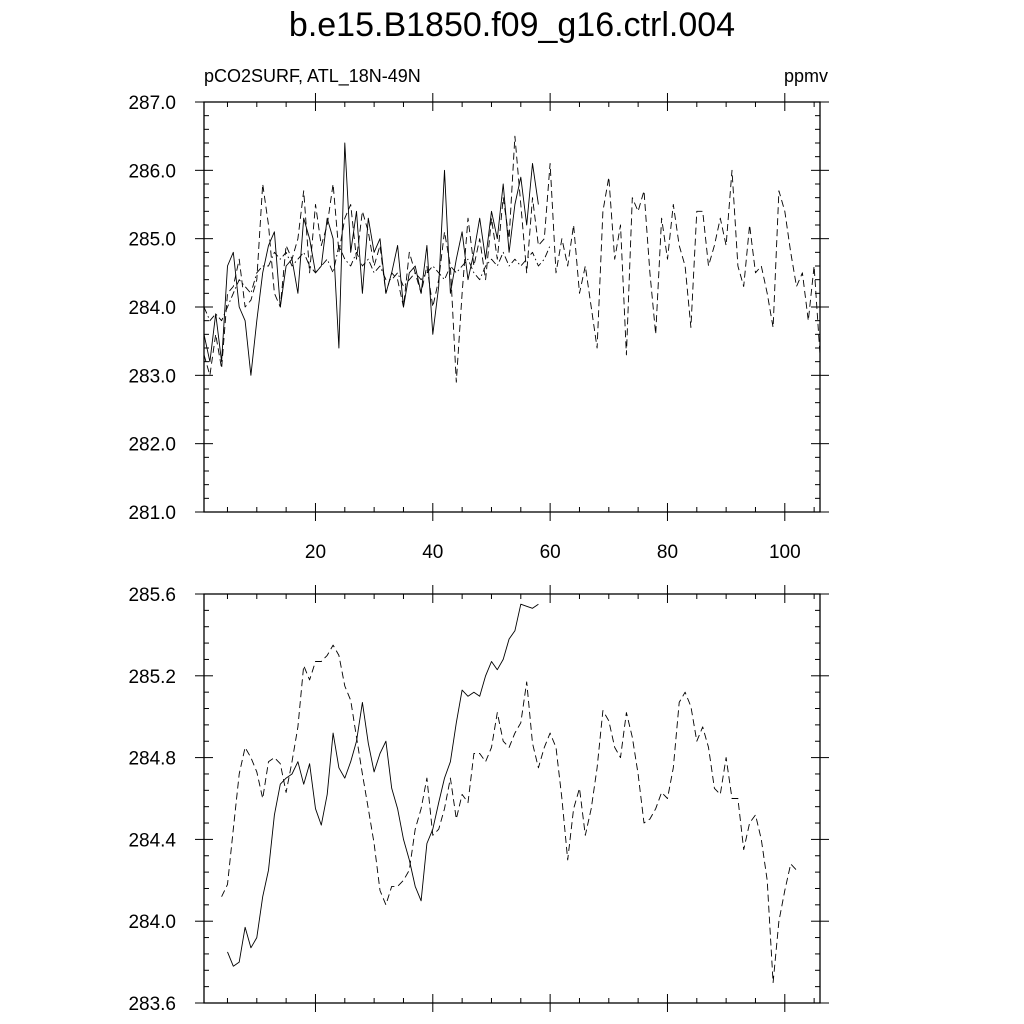 Image resolution: width=1024 pixels, height=1024 pixels. Describe the element at coordinates (152, 1004) in the screenshot. I see `y-tick-label: 283.6` at that location.